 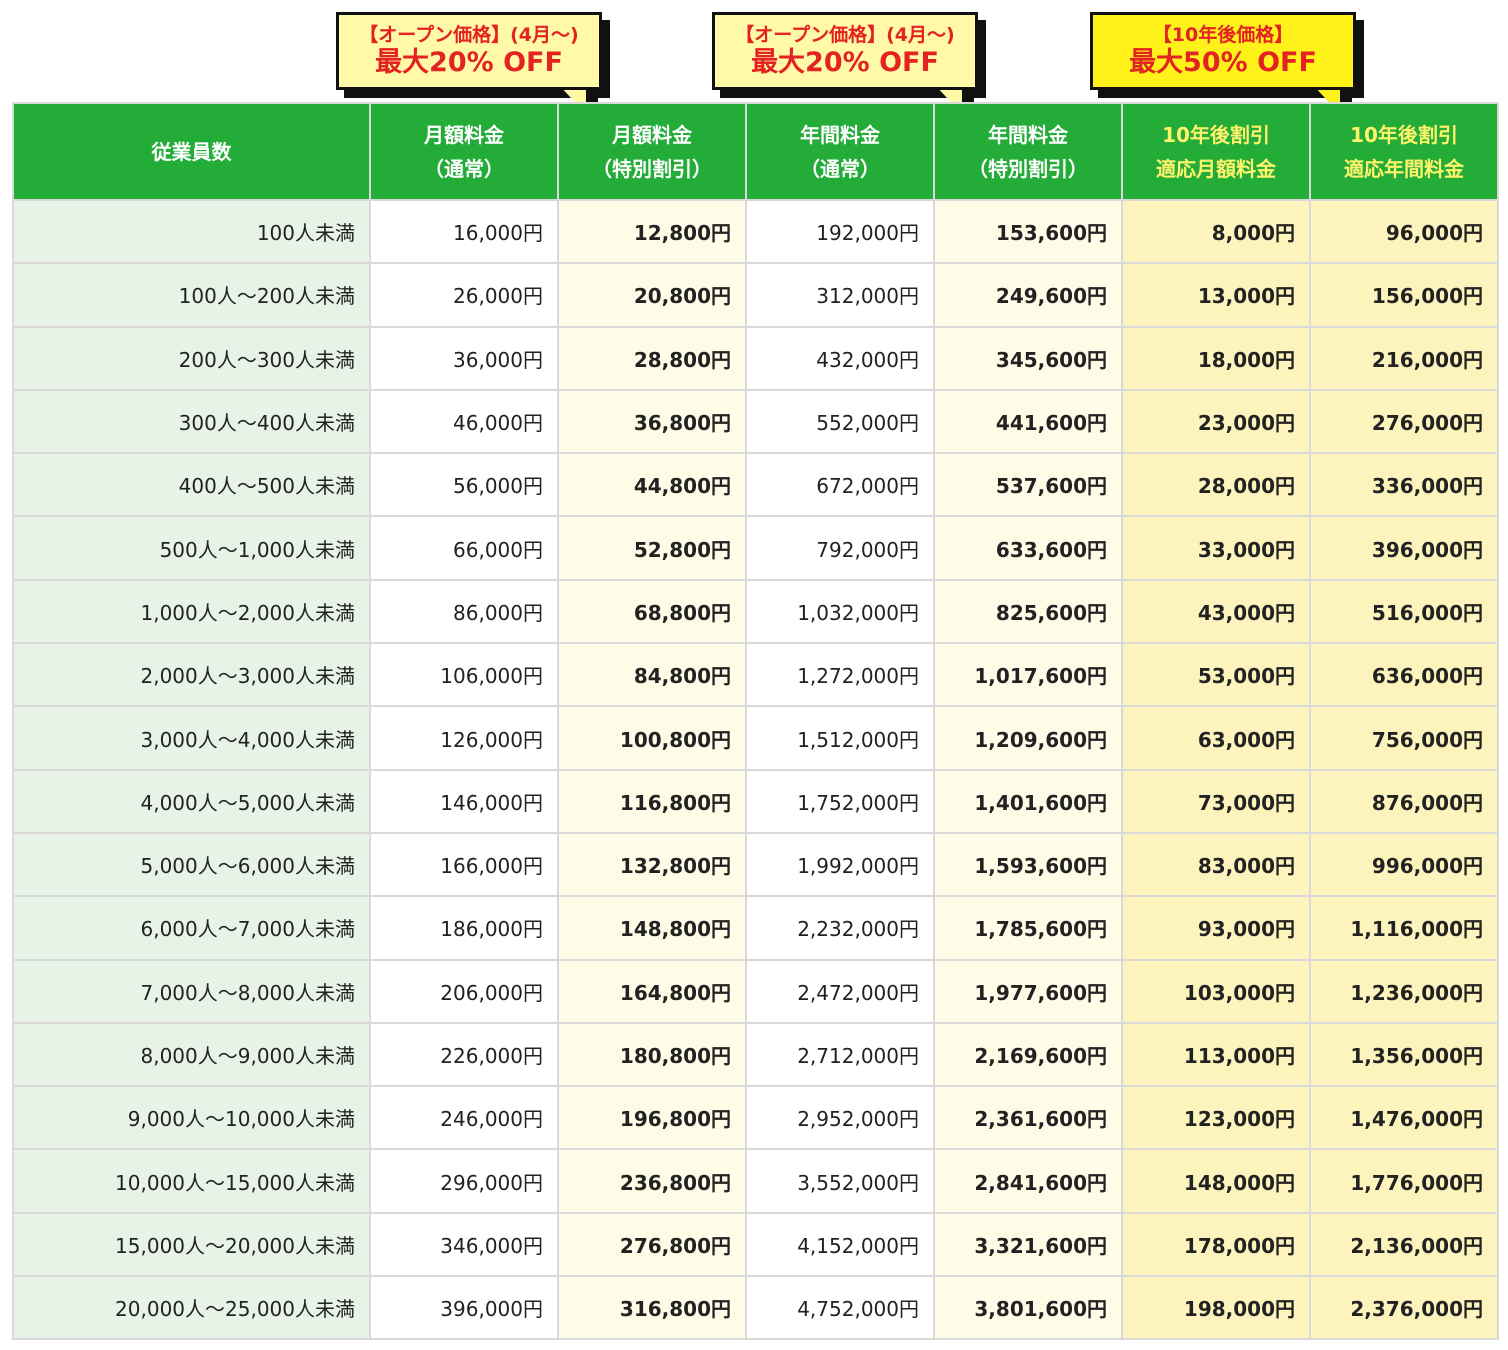 I want to click on cell-monthly-normal: 246,000円, so click(x=464, y=1118).